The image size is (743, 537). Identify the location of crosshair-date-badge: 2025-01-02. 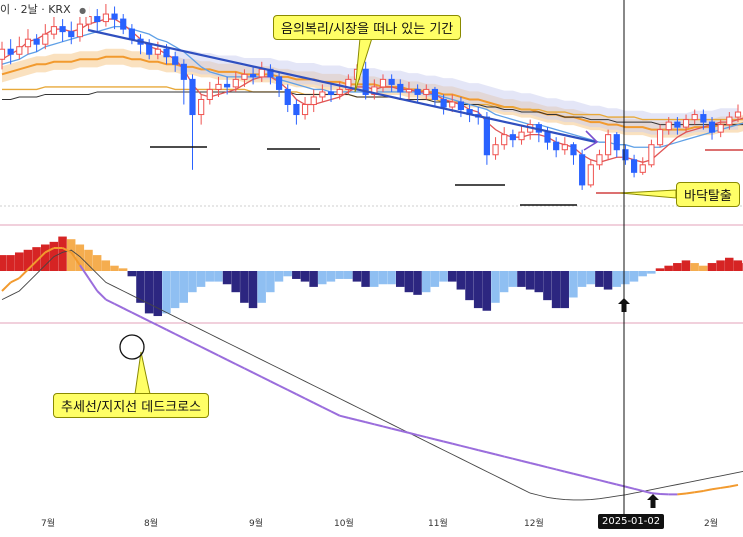
(631, 521).